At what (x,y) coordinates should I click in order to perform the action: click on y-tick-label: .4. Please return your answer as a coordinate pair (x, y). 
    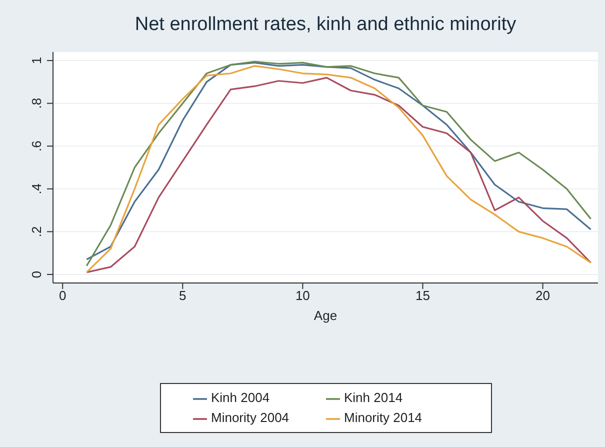
    Looking at the image, I should click on (36, 188).